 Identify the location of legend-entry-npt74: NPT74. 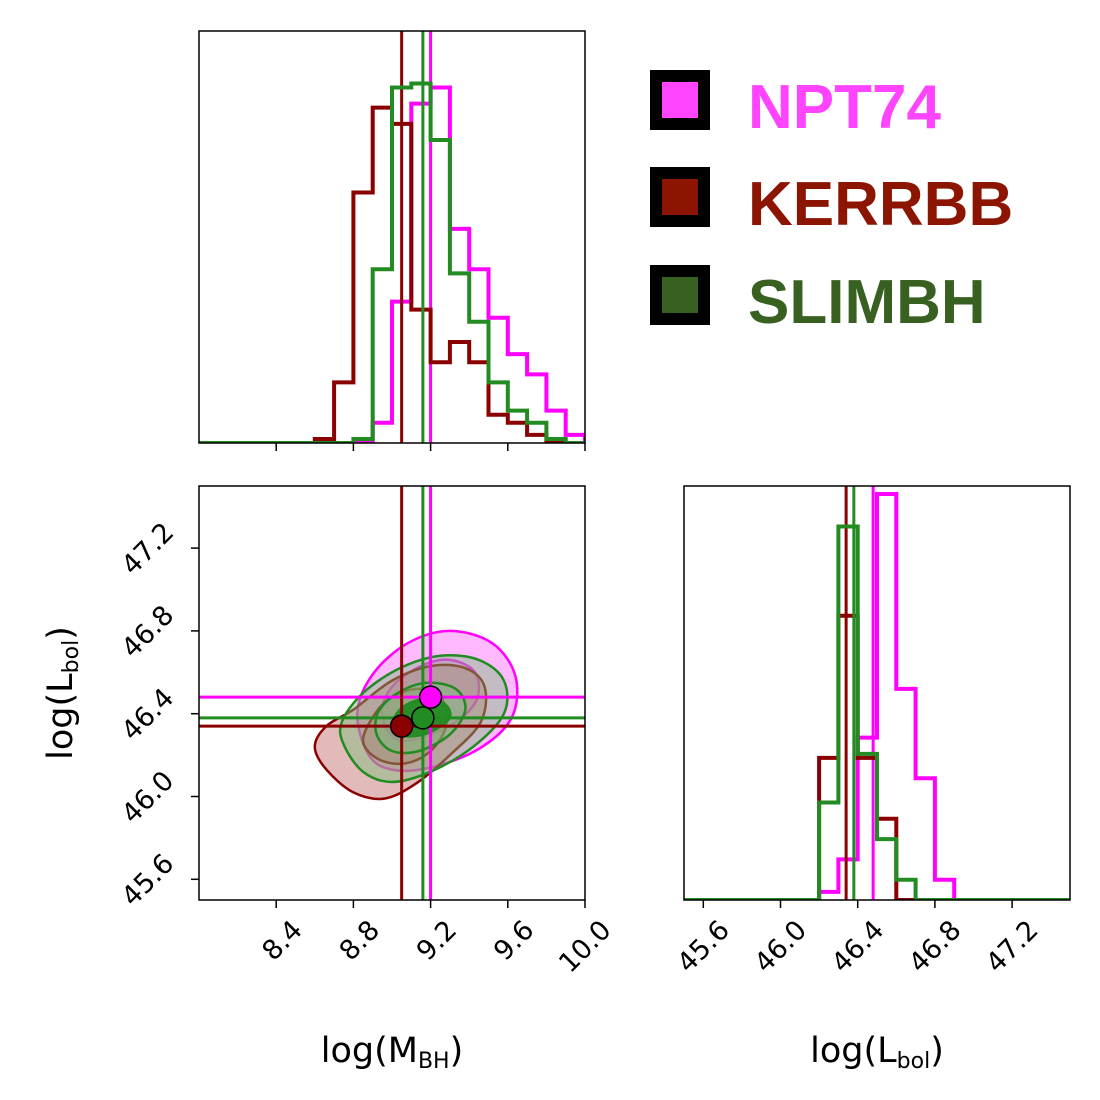
(795, 106).